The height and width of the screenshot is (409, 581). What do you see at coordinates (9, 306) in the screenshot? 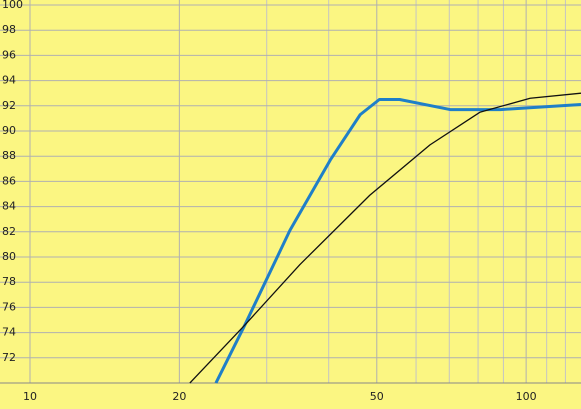
I see `y-tick-label: 76` at bounding box center [9, 306].